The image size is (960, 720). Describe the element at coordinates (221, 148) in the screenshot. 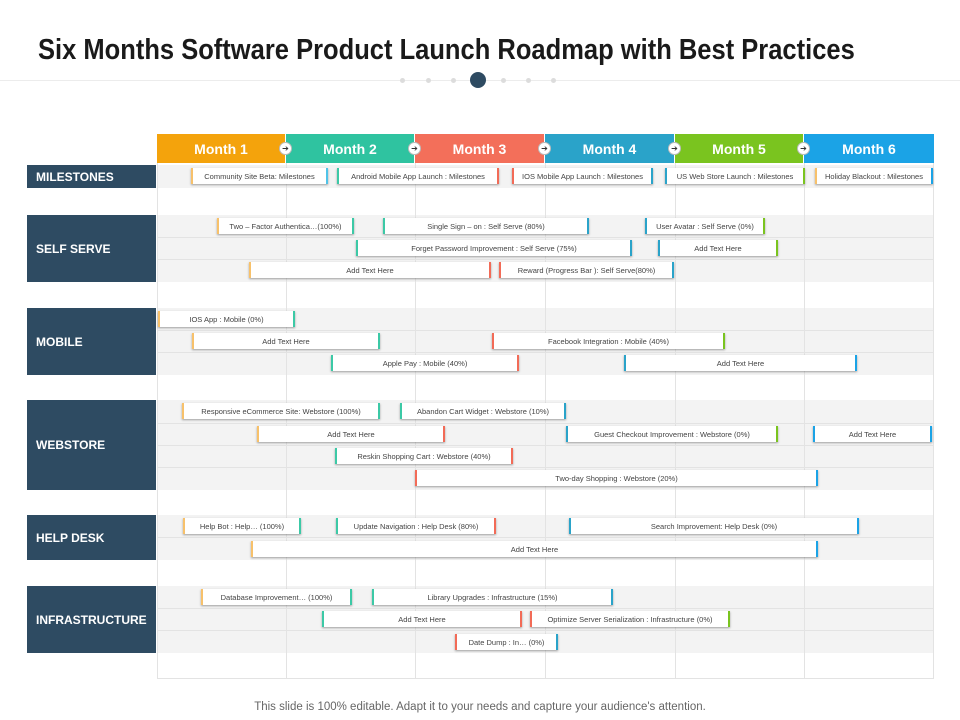

I see `month-header-1: Month 1` at that location.